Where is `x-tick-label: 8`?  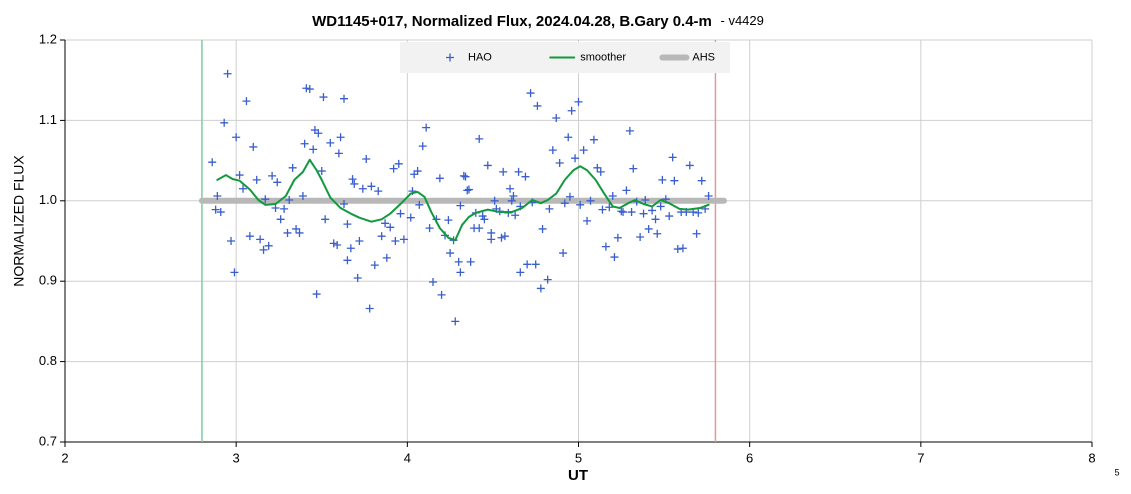 x-tick-label: 8 is located at coordinates (1091, 457).